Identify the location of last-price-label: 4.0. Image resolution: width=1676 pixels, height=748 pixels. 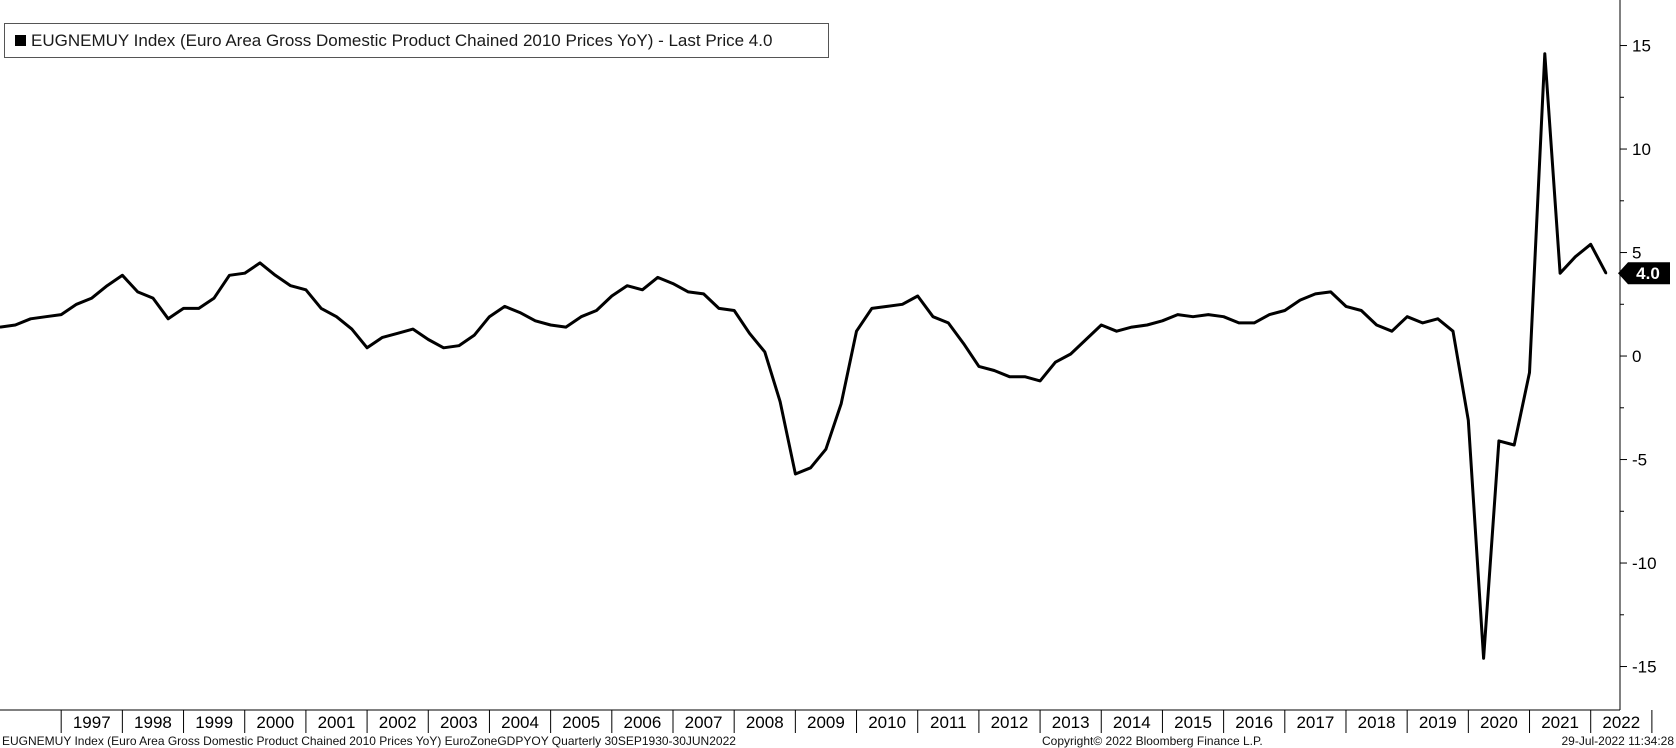
(1648, 273).